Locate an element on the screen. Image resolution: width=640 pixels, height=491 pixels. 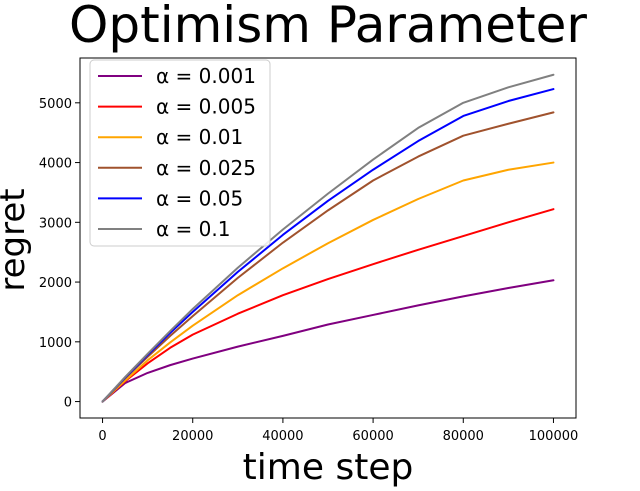
x-tick-label-0: 0 is located at coordinates (102, 436).